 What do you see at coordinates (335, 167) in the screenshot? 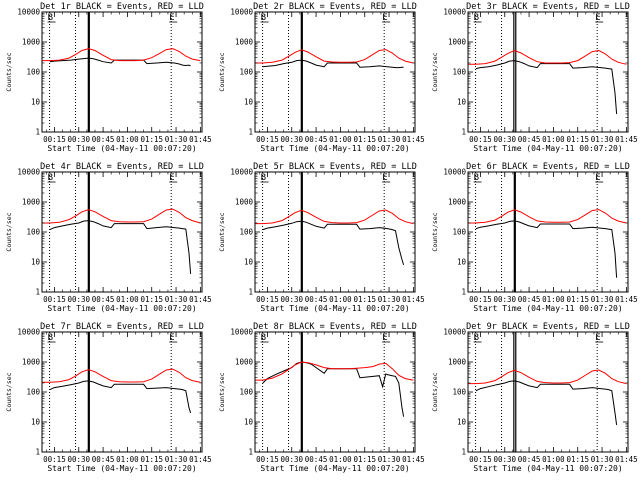
I see `panel-title: Det 5r BLACK = Events, RED = LLD` at bounding box center [335, 167].